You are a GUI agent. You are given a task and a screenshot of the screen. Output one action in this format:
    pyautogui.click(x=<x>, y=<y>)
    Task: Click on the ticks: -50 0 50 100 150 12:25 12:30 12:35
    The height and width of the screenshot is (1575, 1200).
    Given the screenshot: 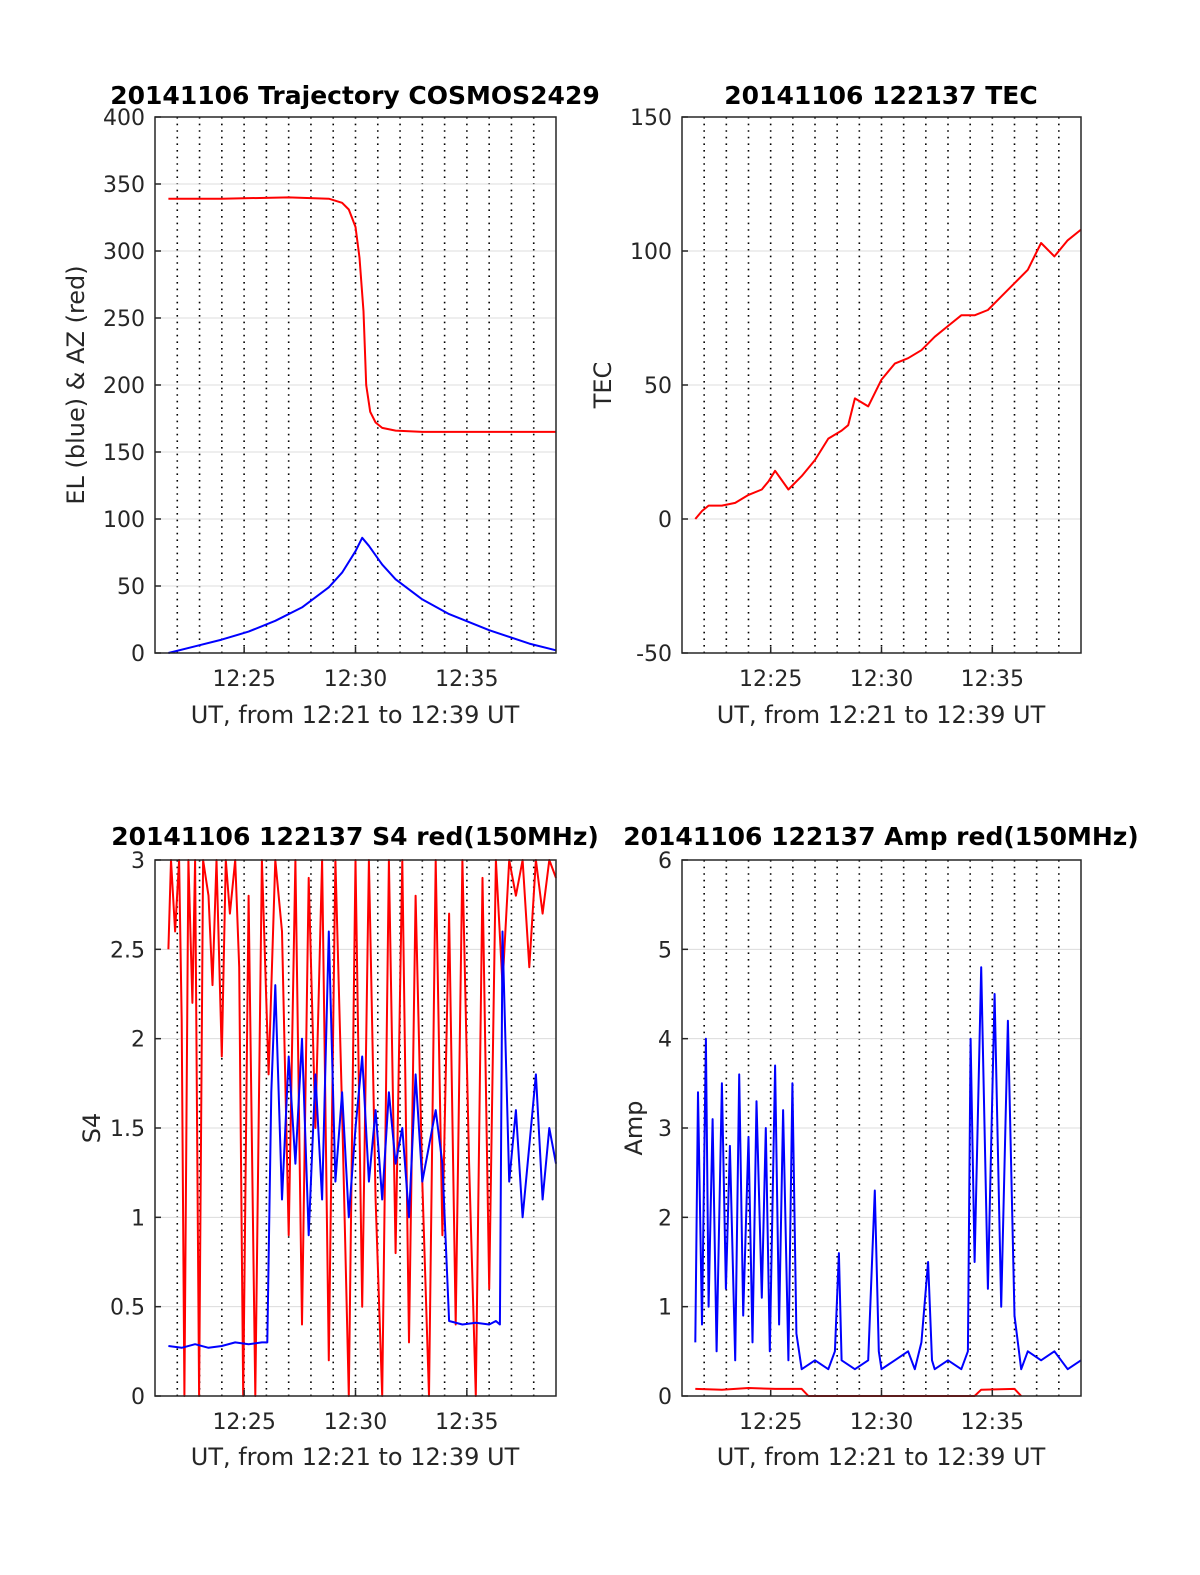 What is the action you would take?
    pyautogui.click(x=827, y=399)
    